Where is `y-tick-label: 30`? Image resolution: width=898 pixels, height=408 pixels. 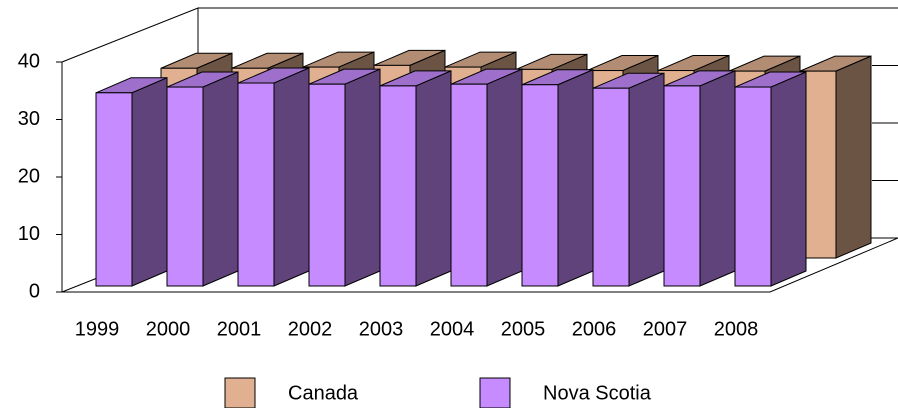
y-tick-label: 30 is located at coordinates (29, 119).